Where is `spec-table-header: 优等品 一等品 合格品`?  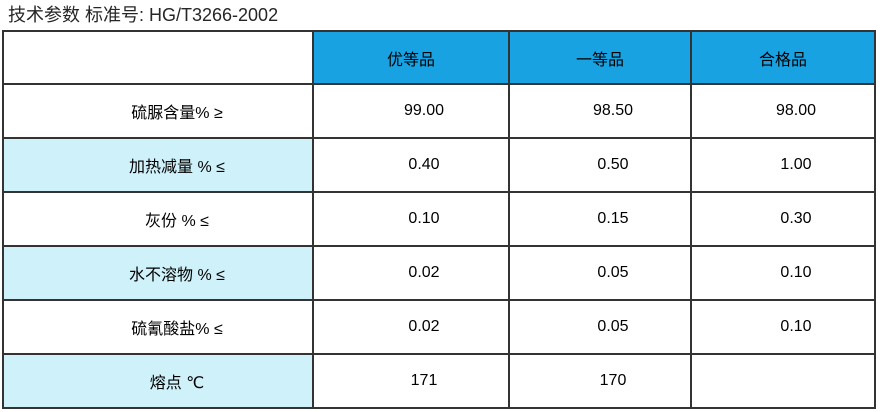
spec-table-header: 优等品 一等品 合格品 is located at coordinates (439, 57).